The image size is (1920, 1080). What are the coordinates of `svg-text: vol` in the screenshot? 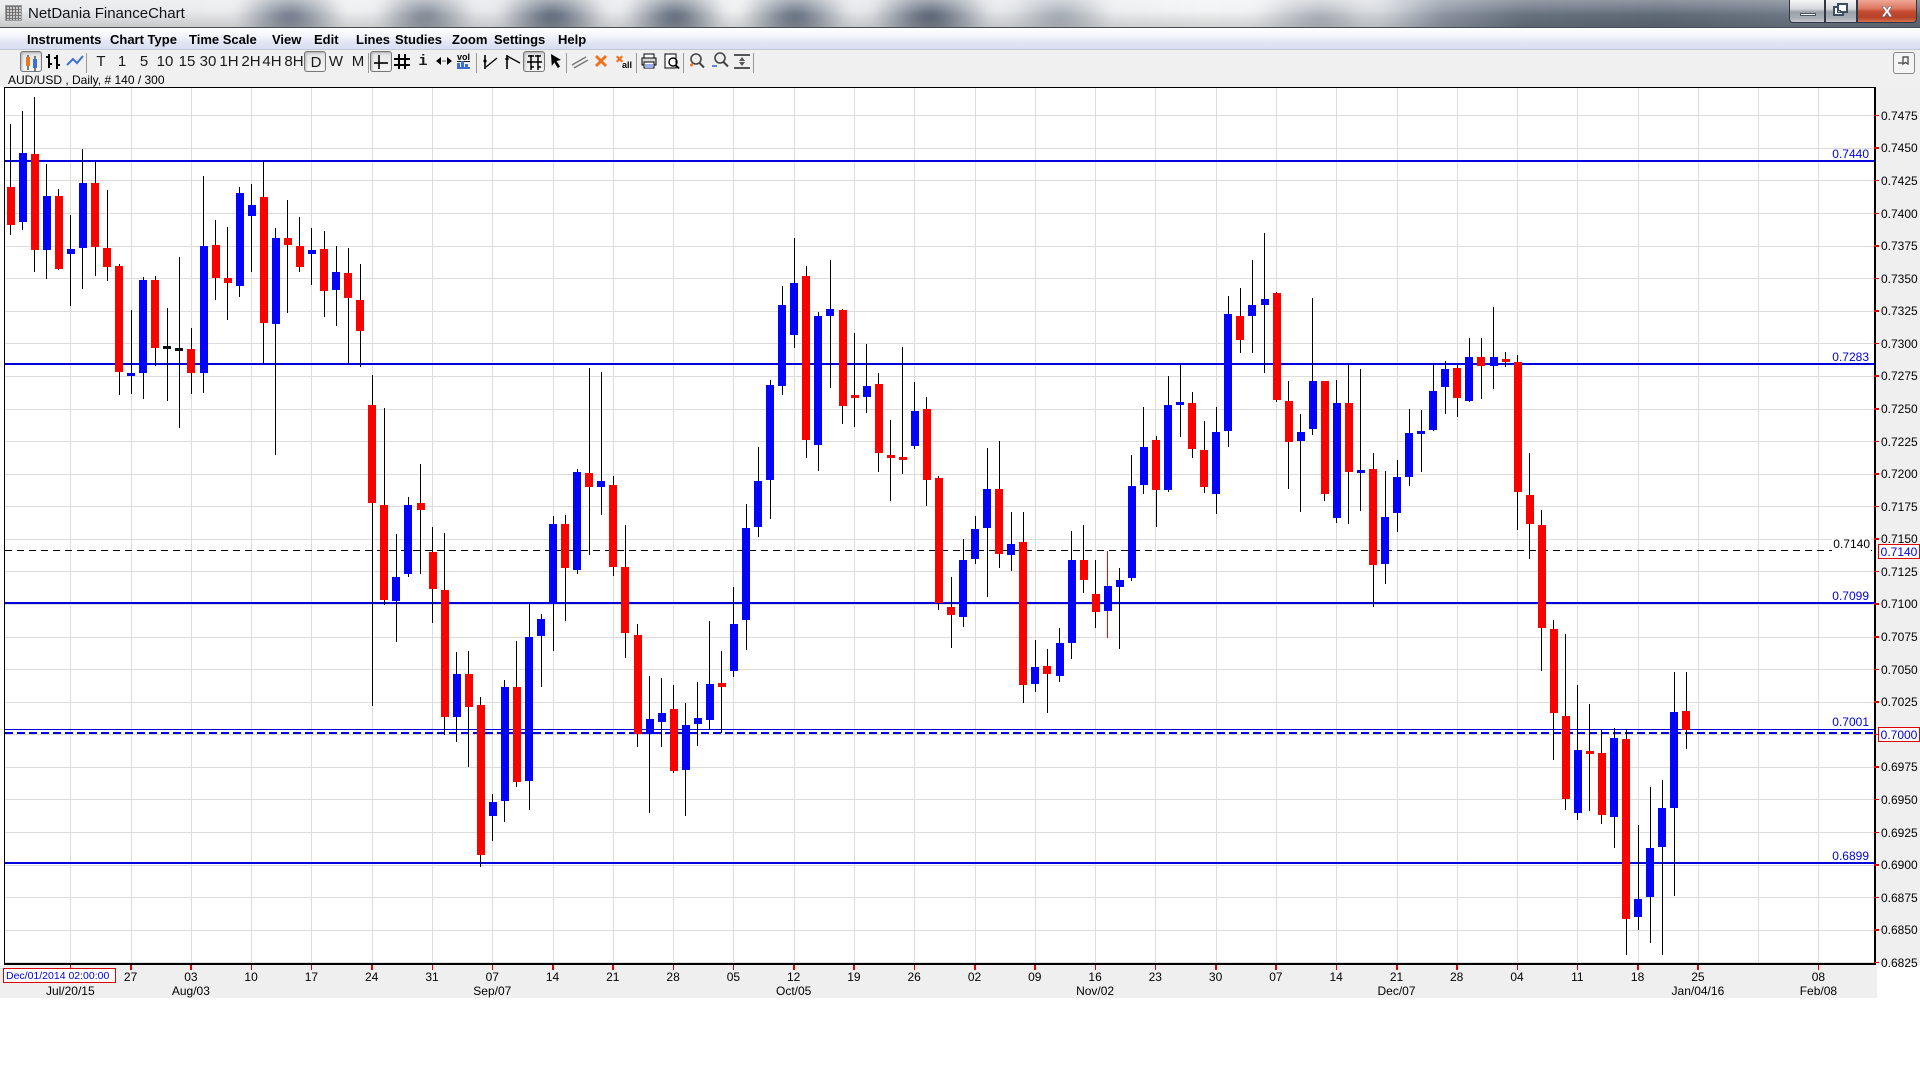 It's located at (463, 57).